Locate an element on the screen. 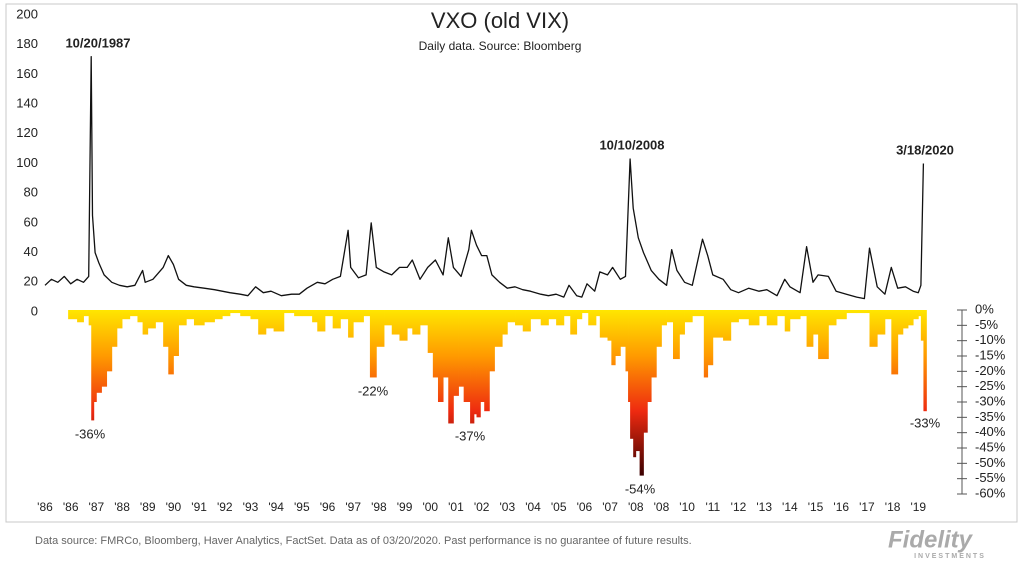 This screenshot has width=1024, height=564. x-tick-label: '04 is located at coordinates (533, 507).